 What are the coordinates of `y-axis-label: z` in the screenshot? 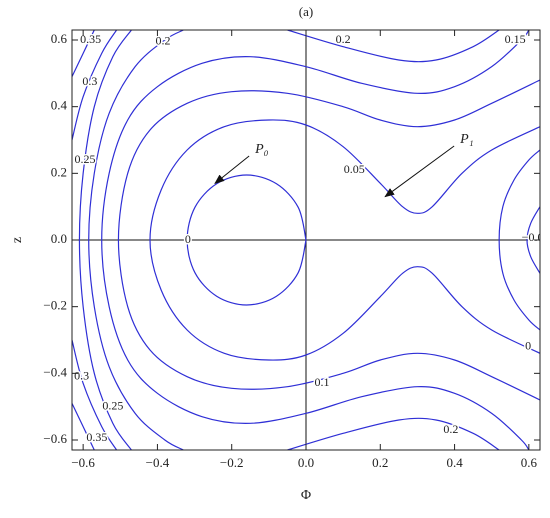 It's located at (17, 240).